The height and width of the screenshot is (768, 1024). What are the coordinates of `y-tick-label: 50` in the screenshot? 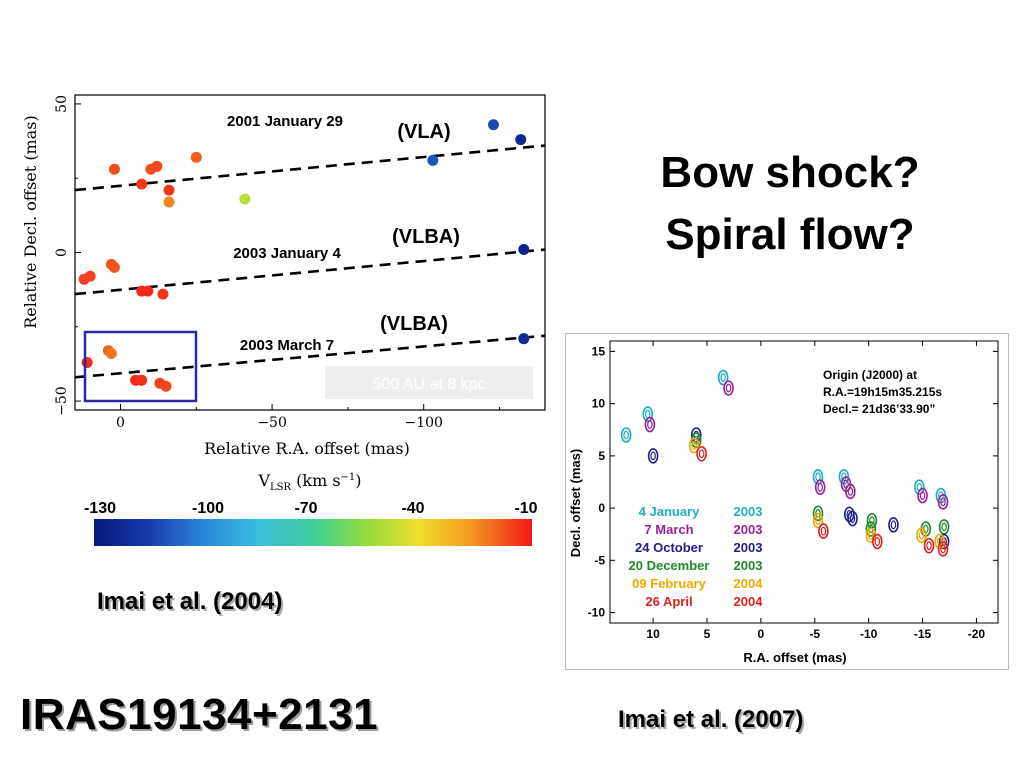 It's located at (62, 104).